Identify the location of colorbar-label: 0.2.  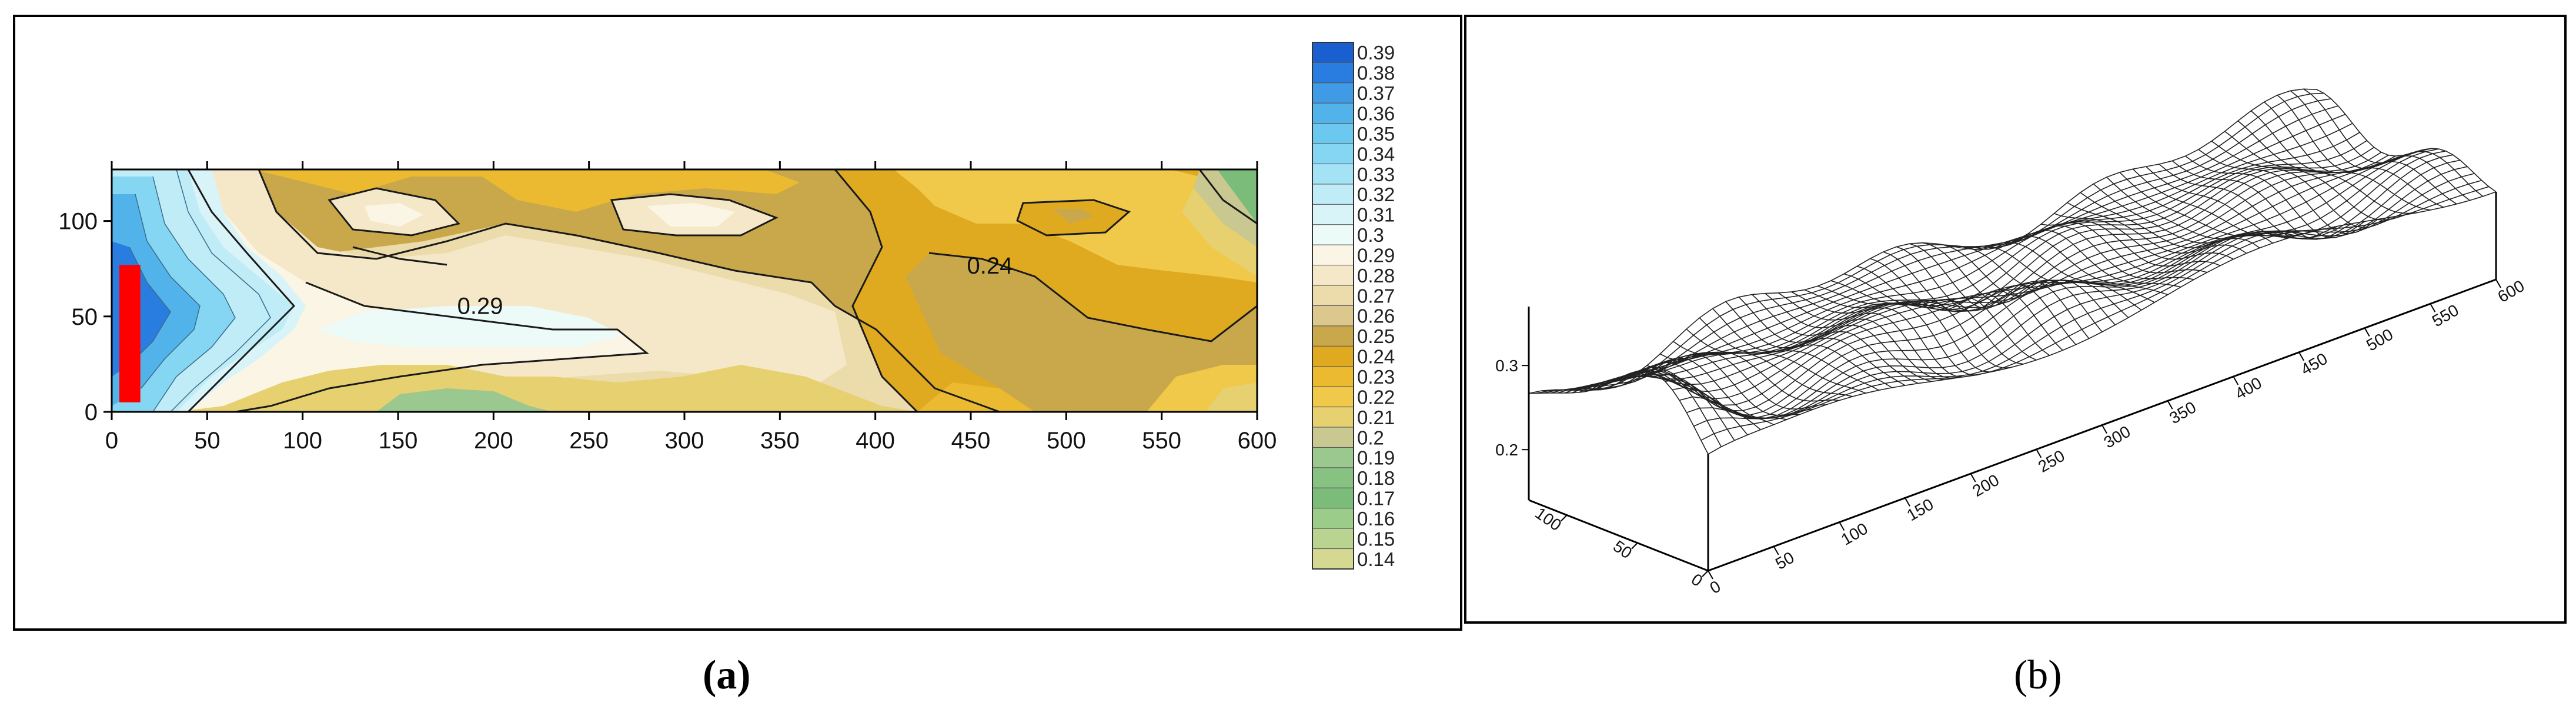
(1370, 437).